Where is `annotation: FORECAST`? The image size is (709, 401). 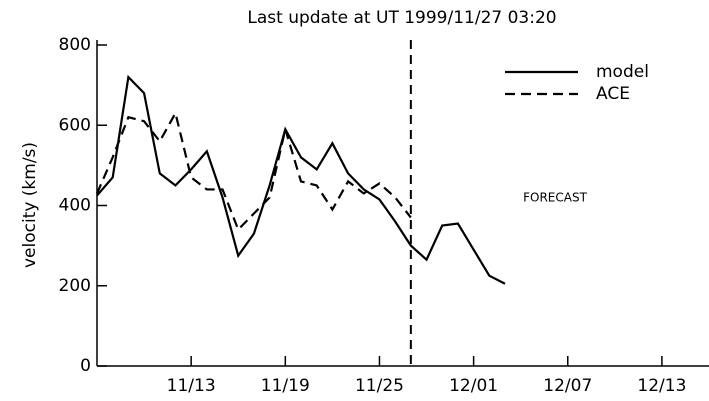 annotation: FORECAST is located at coordinates (555, 198).